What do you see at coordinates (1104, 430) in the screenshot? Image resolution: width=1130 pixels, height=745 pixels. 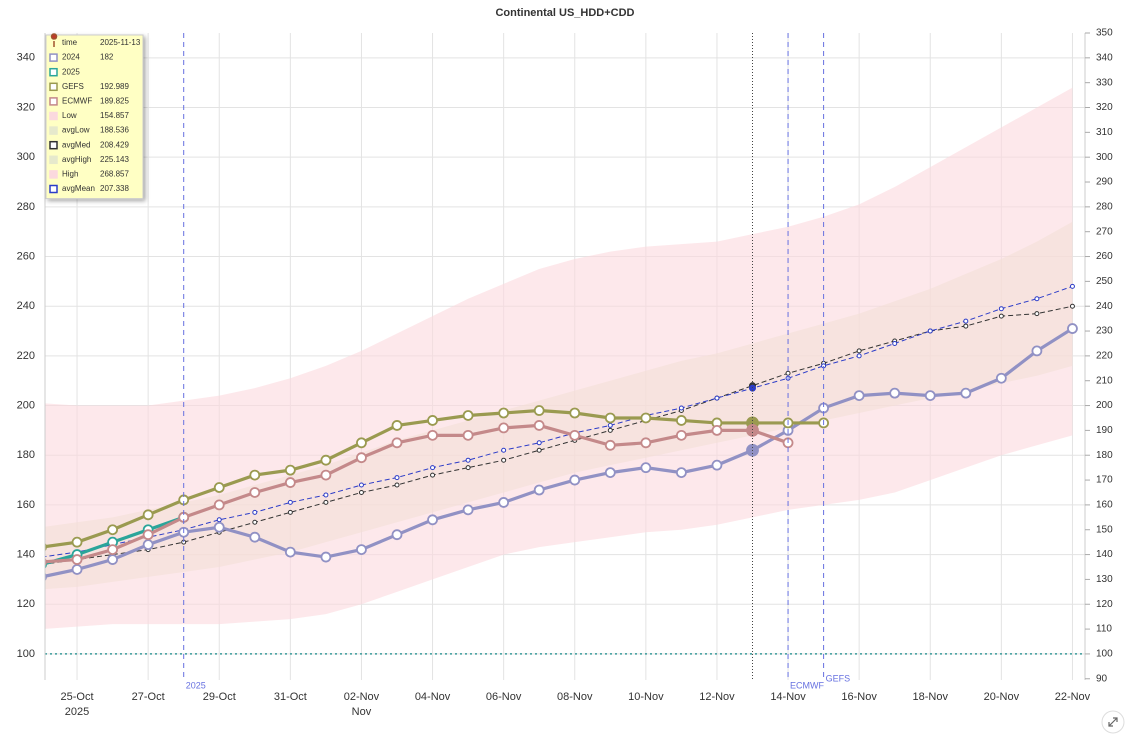 I see `y2-tick-label: 190` at bounding box center [1104, 430].